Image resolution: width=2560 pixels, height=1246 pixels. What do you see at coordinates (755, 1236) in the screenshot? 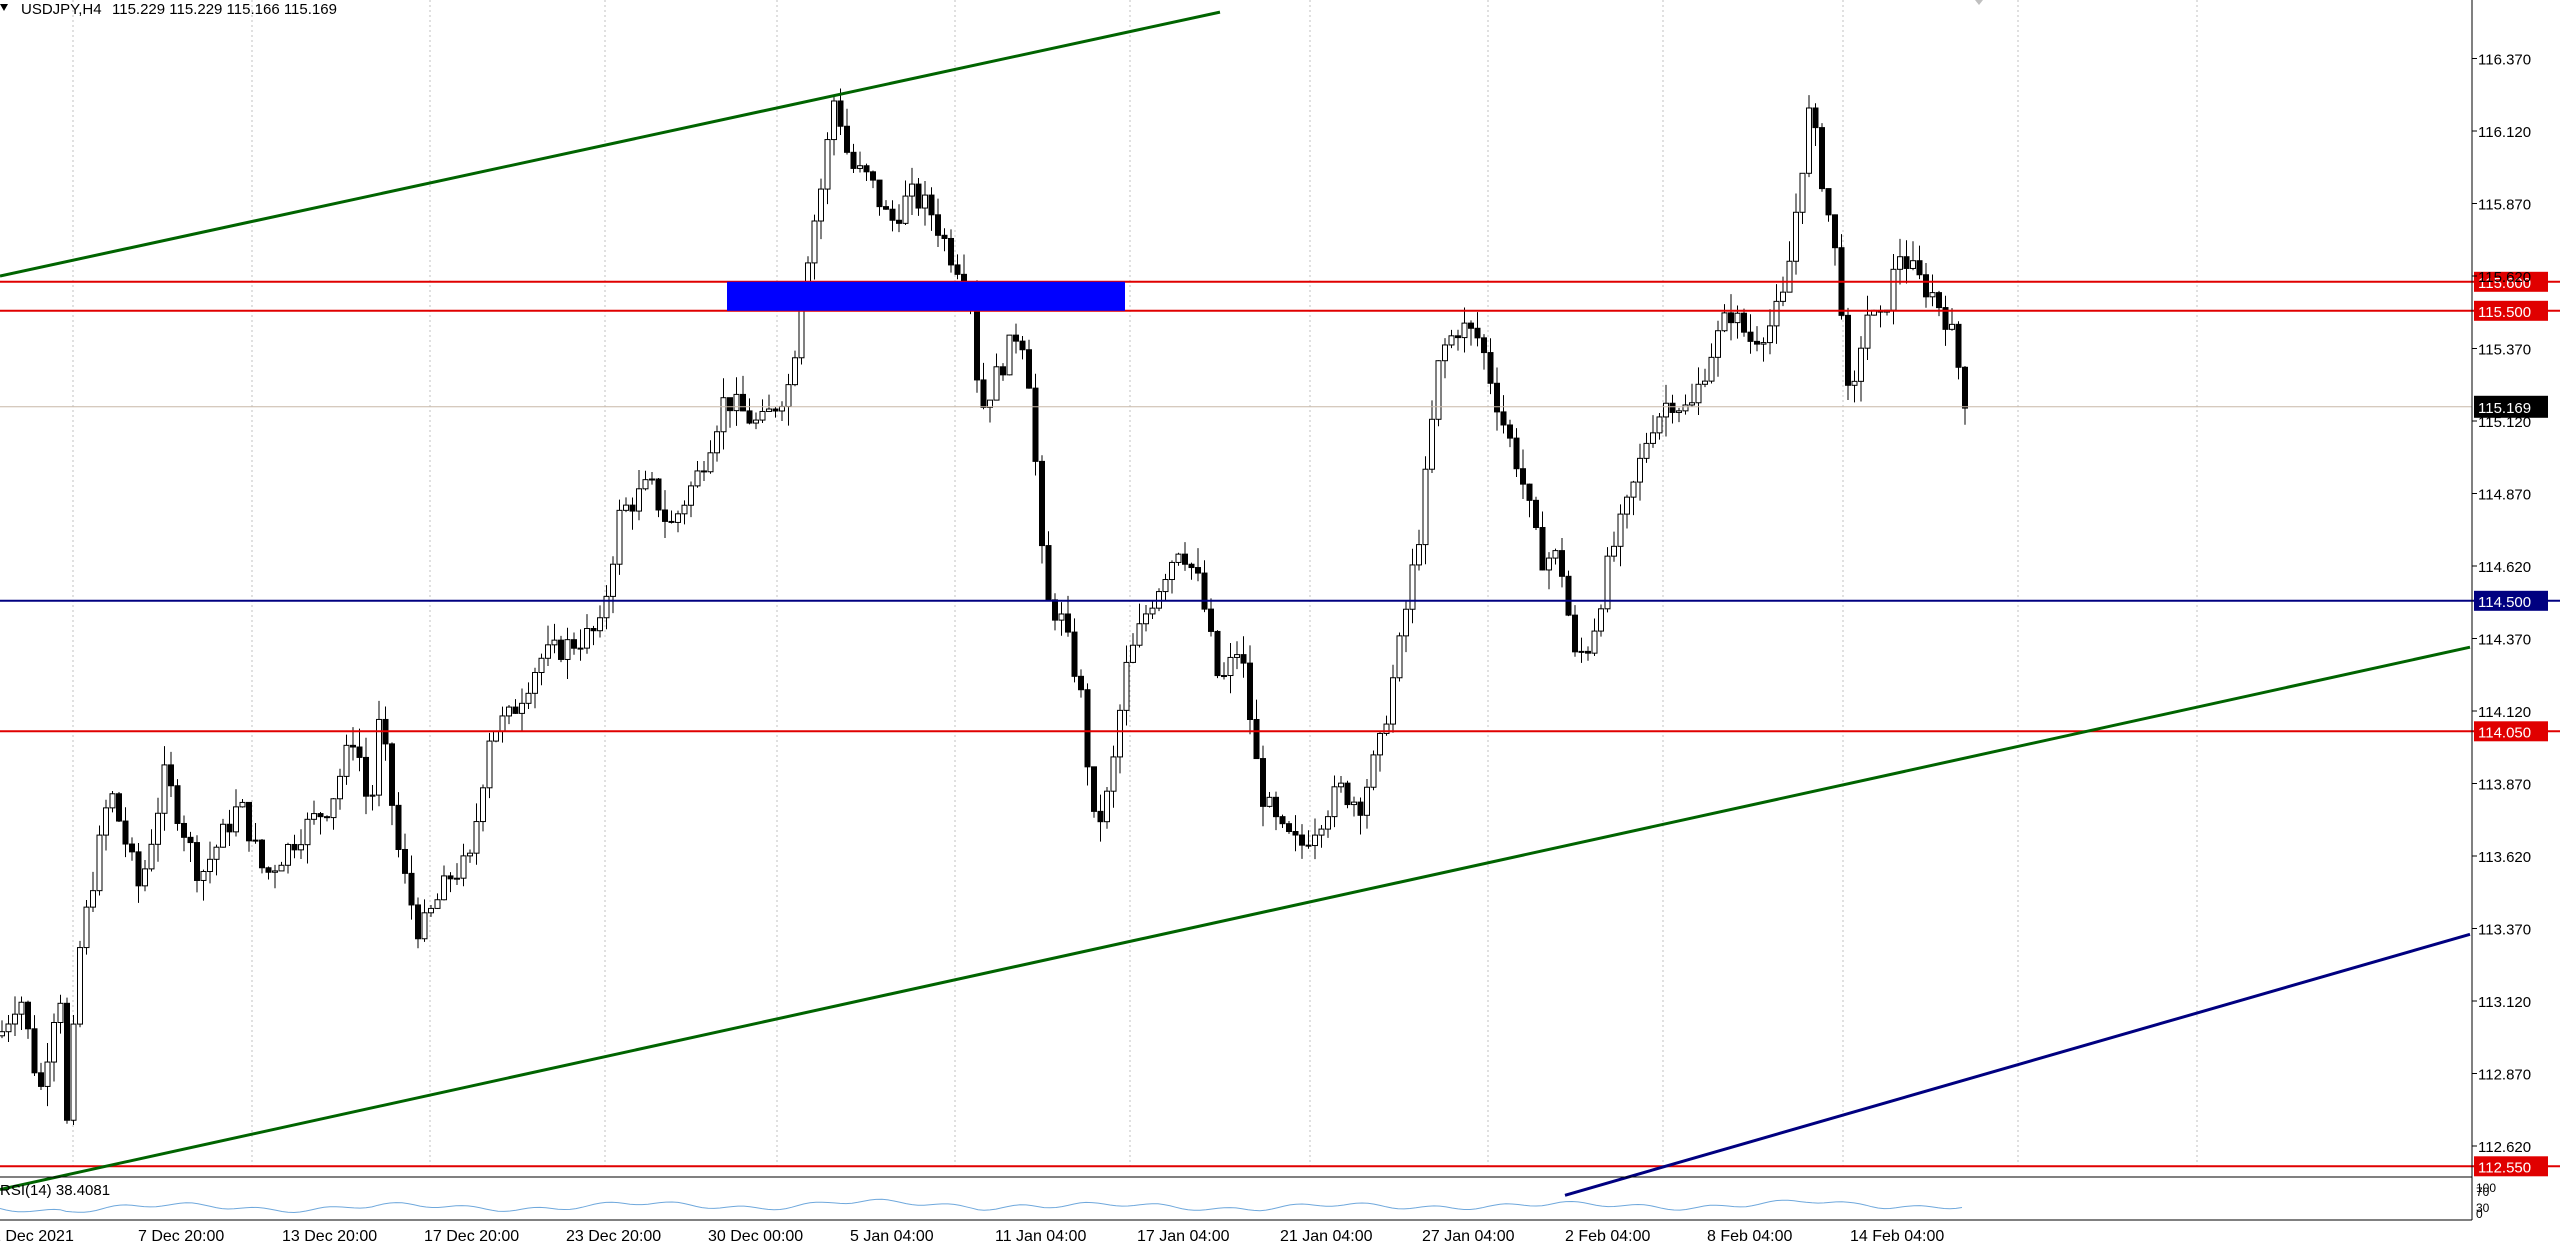
I see `time-tick-label: 30 Dec 00:00` at bounding box center [755, 1236].